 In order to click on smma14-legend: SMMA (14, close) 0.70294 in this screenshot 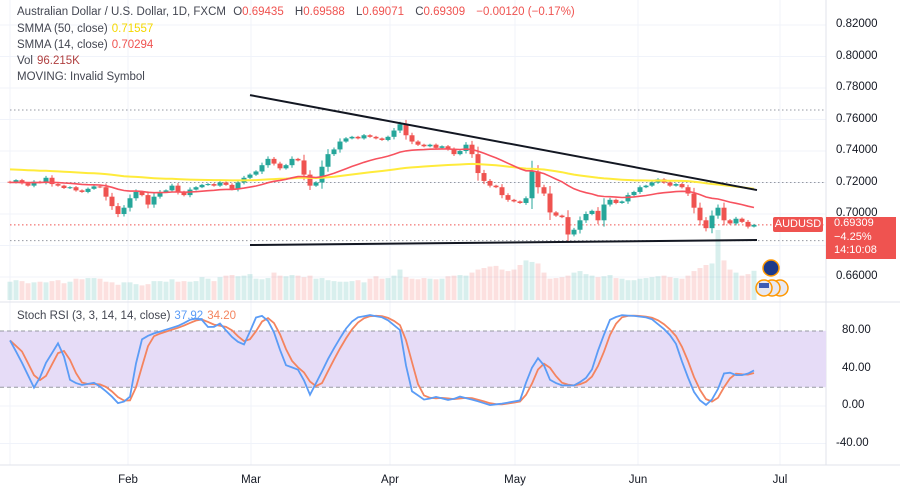, I will do `click(85, 45)`.